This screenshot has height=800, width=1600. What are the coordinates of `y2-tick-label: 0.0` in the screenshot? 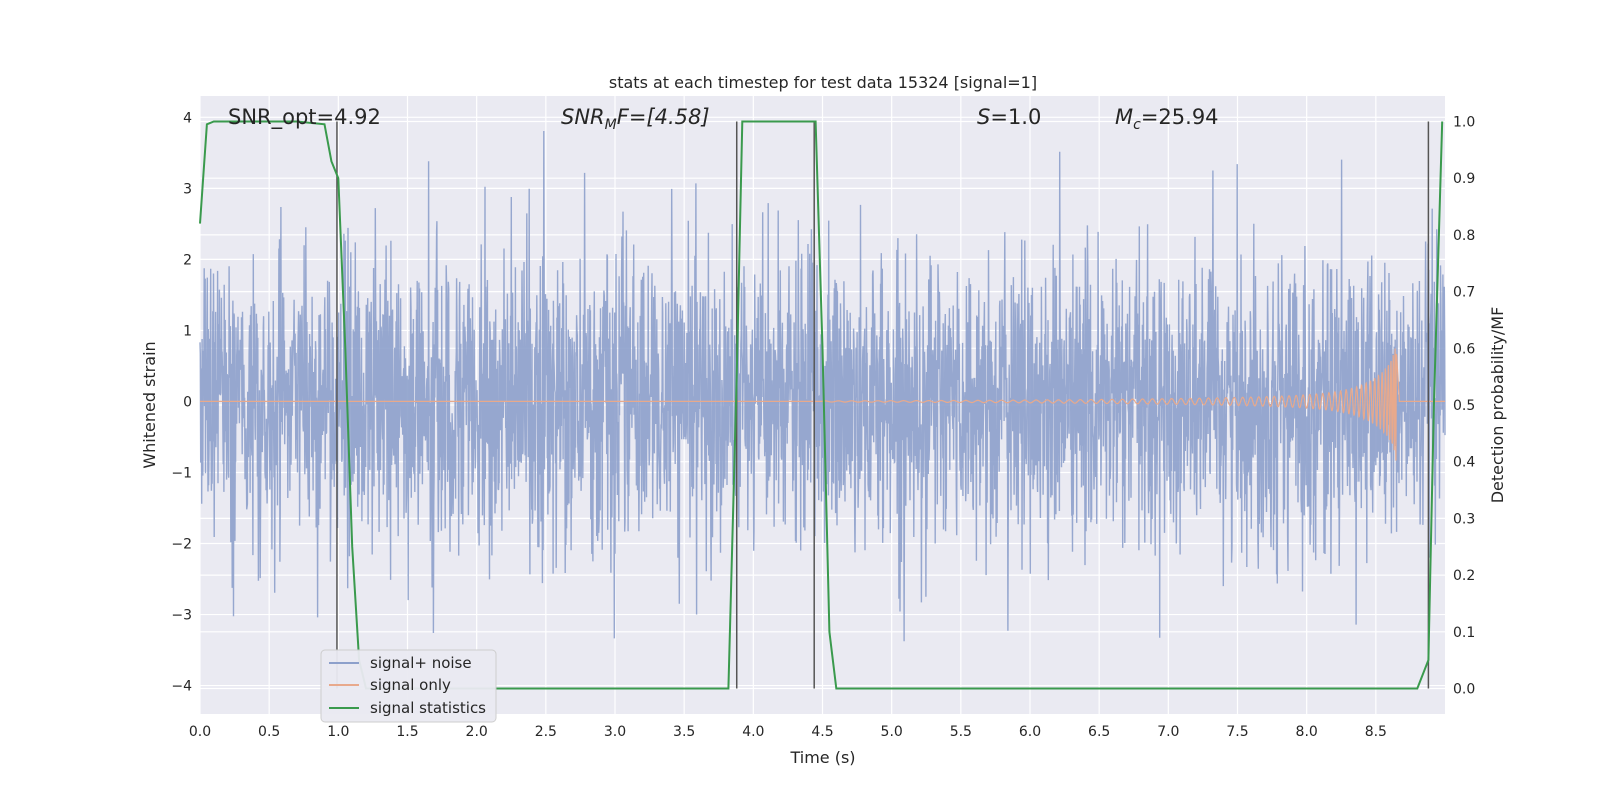 It's located at (1464, 689).